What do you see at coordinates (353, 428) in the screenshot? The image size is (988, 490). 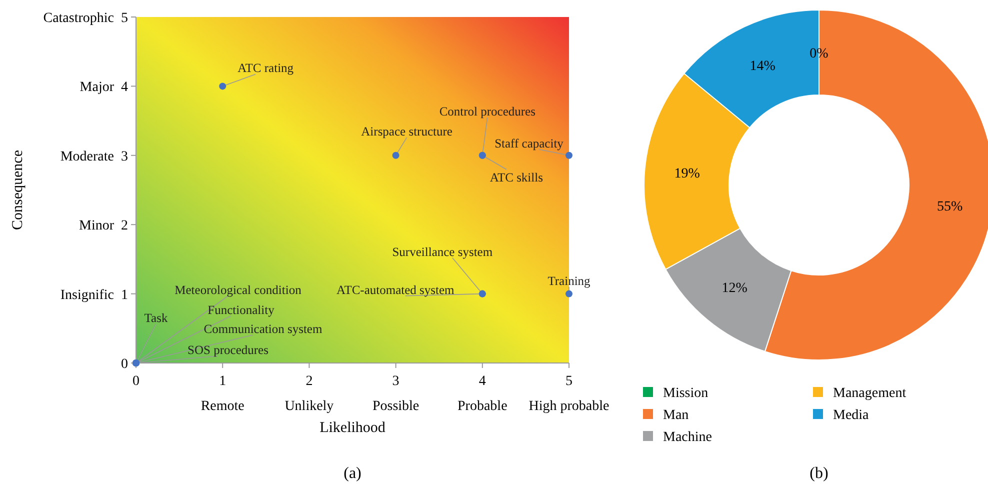 I see `x-axis-title: Likelihood` at bounding box center [353, 428].